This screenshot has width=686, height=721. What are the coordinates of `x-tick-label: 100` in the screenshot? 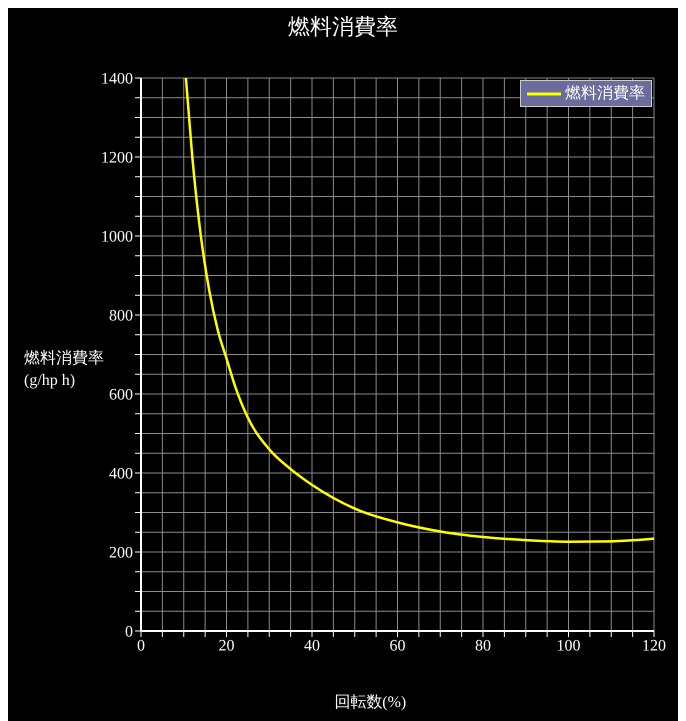 It's located at (568, 645).